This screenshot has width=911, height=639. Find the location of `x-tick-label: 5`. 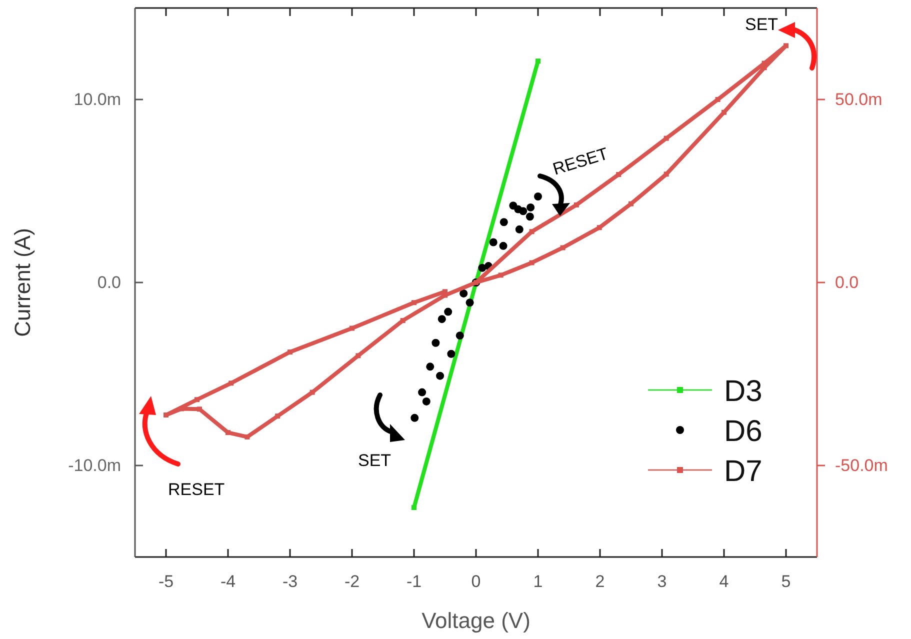

x-tick-label: 5 is located at coordinates (786, 582).